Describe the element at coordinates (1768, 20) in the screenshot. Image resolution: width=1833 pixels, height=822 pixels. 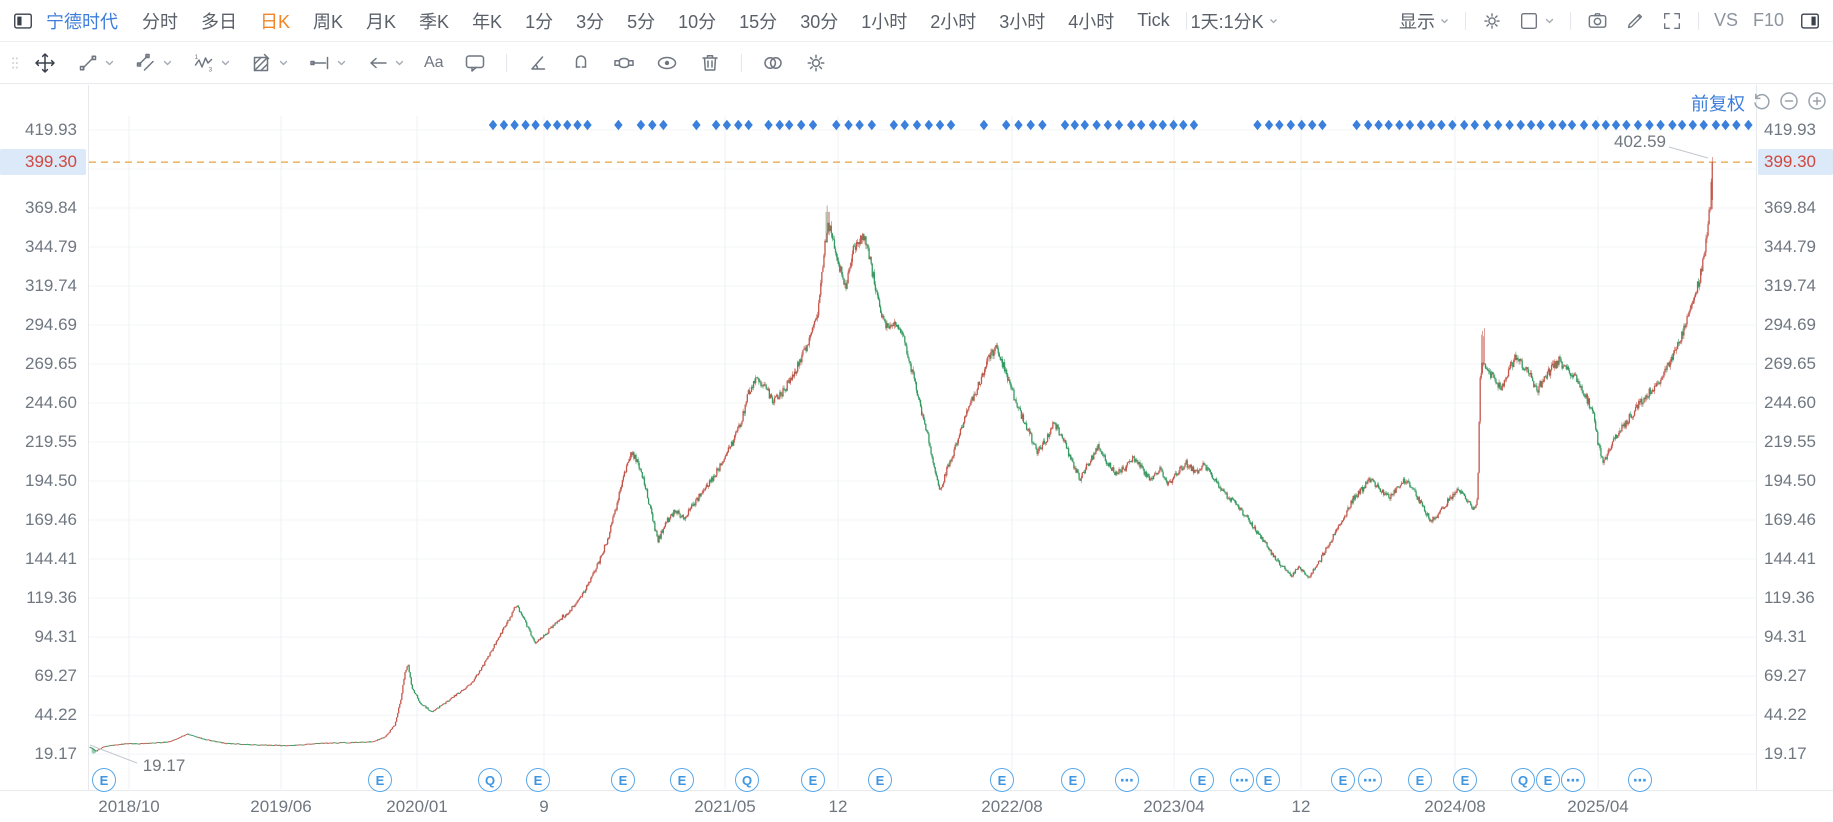
I see `f10-info-button: F10` at that location.